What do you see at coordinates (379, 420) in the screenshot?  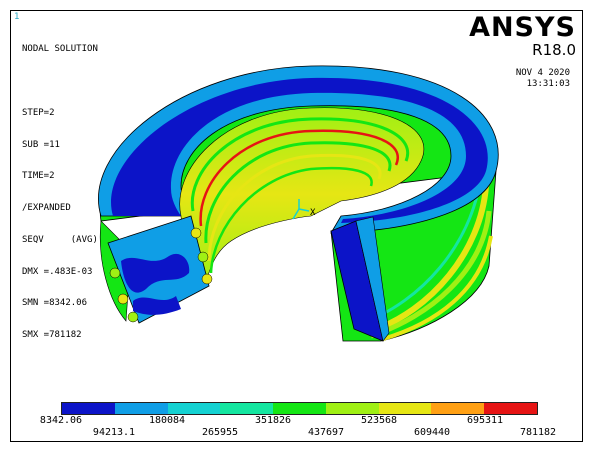 I see `legend-label: 523568` at bounding box center [379, 420].